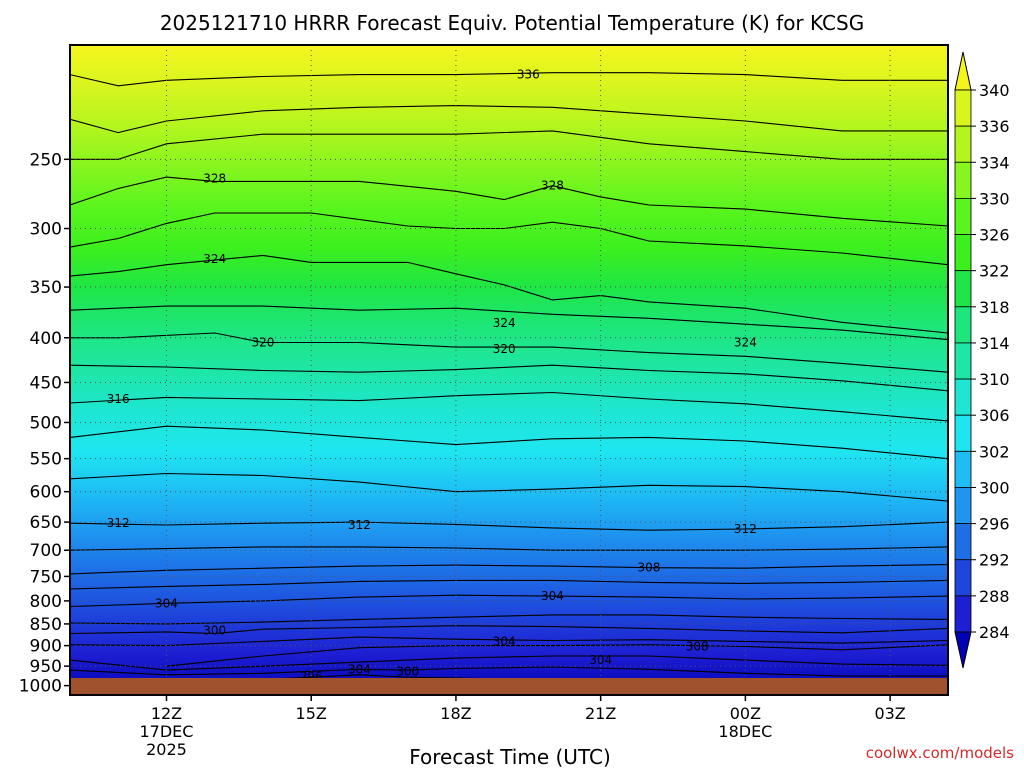 The width and height of the screenshot is (1024, 768). What do you see at coordinates (46, 551) in the screenshot?
I see `y-tick-label-700: 700` at bounding box center [46, 551].